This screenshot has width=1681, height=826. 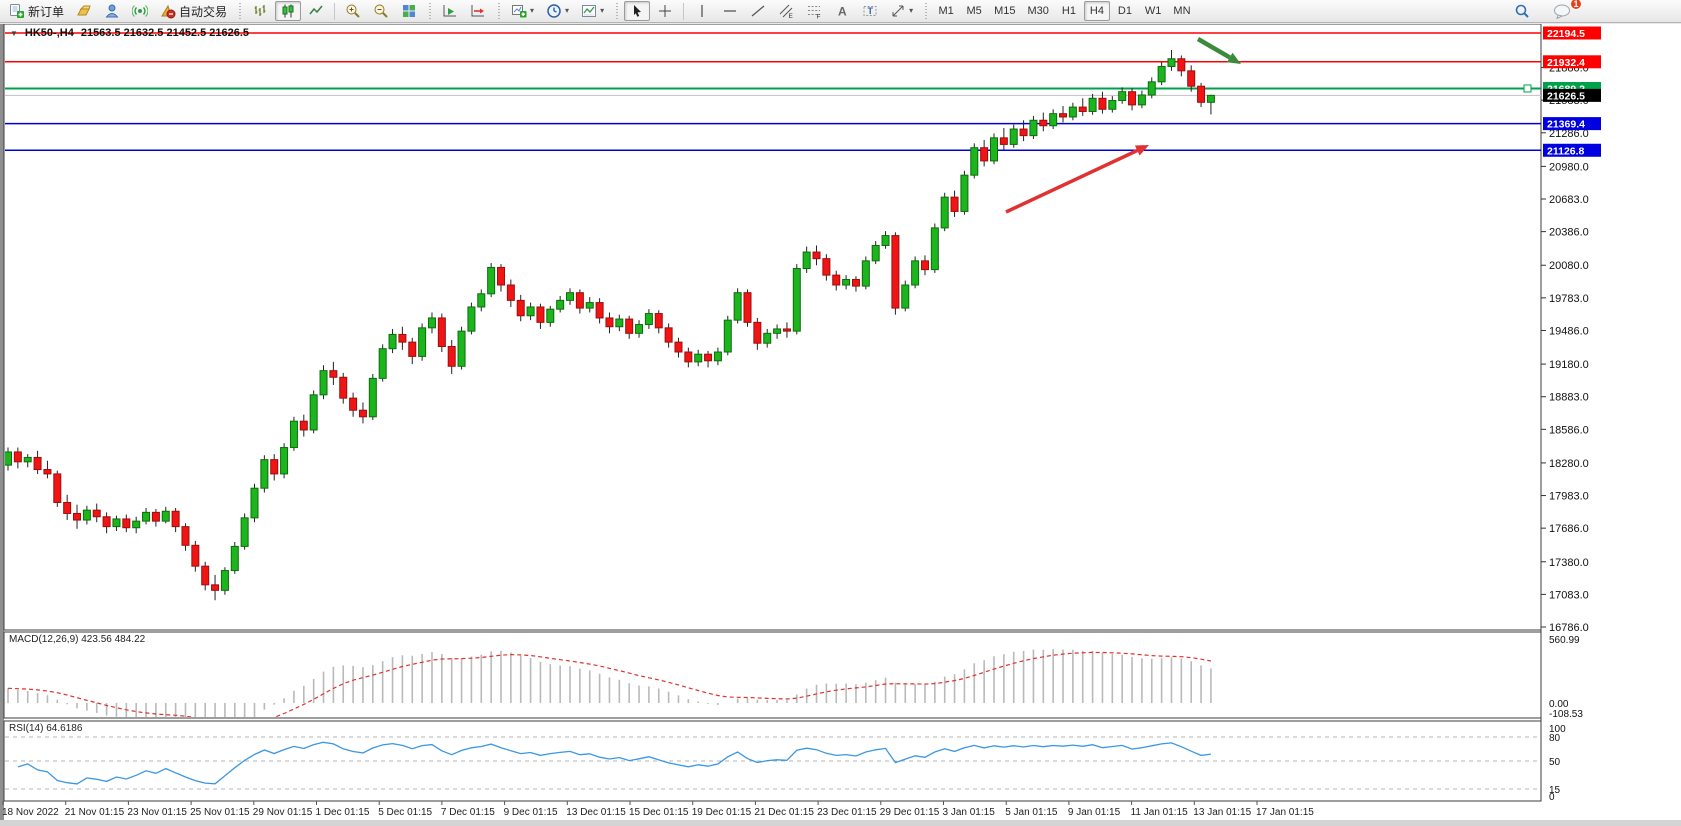 I want to click on indicators-icon, so click(x=589, y=11).